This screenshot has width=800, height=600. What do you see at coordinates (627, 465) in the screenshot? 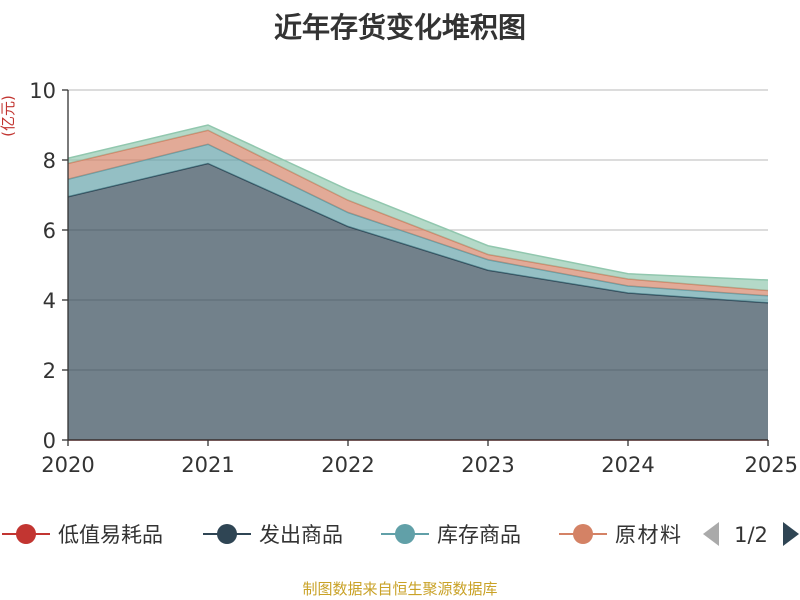
I see `x-tick-label: 2024` at bounding box center [627, 465].